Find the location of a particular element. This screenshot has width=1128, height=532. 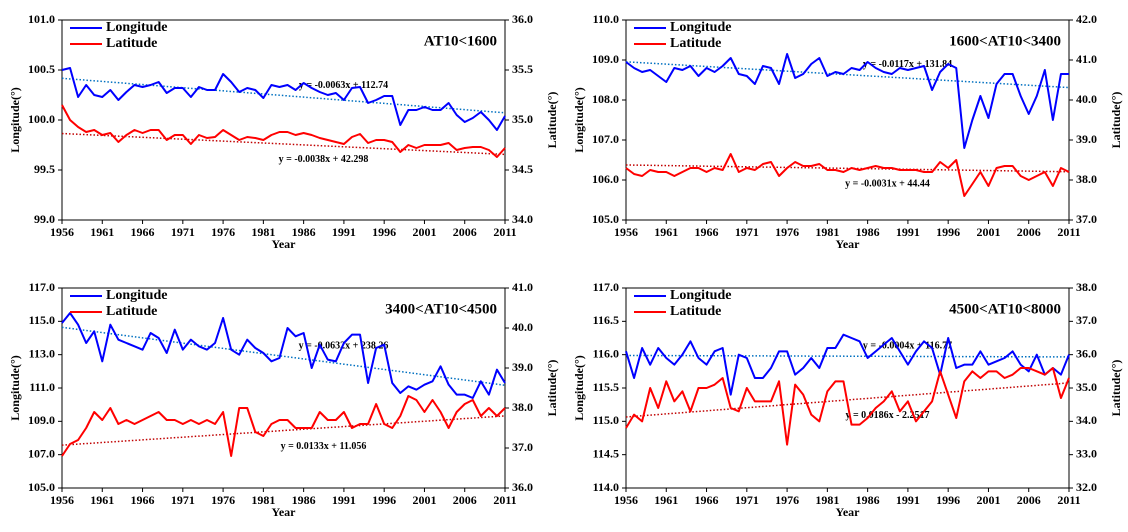

panel-title: 3400<AT10<4500 is located at coordinates (441, 309).